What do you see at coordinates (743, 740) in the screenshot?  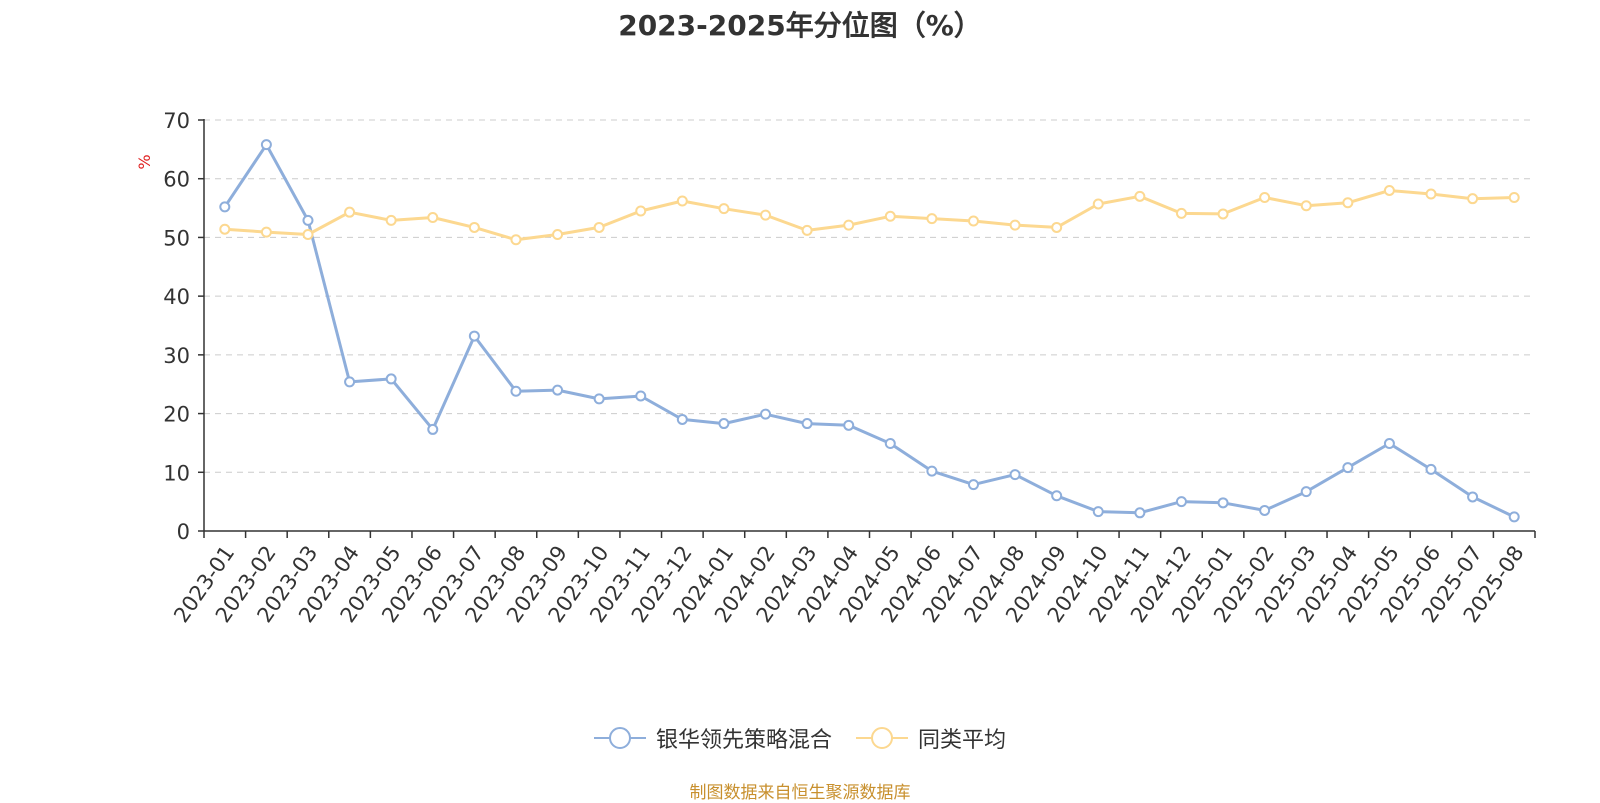 I see `legend-label-fund: 银华领先策略混合` at bounding box center [743, 740].